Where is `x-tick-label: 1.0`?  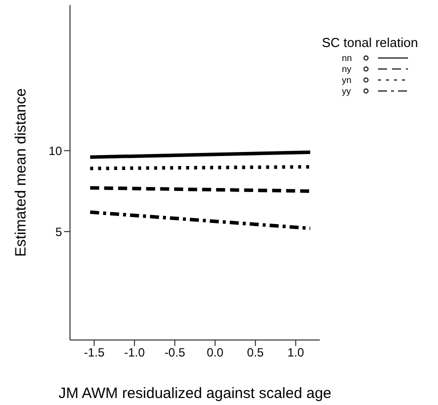 x-tick-label: 1.0 is located at coordinates (295, 353).